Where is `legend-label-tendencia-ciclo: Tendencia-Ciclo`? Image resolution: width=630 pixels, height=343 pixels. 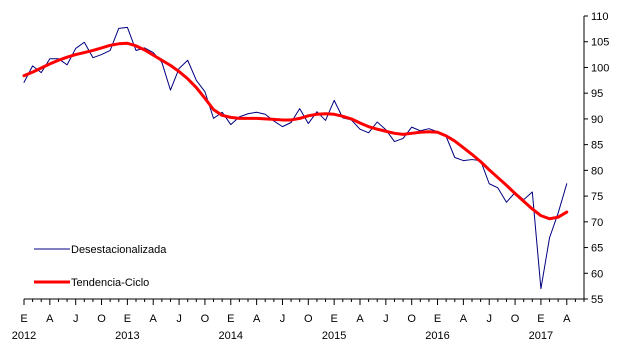 legend-label-tendencia-ciclo: Tendencia-Ciclo is located at coordinates (110, 283).